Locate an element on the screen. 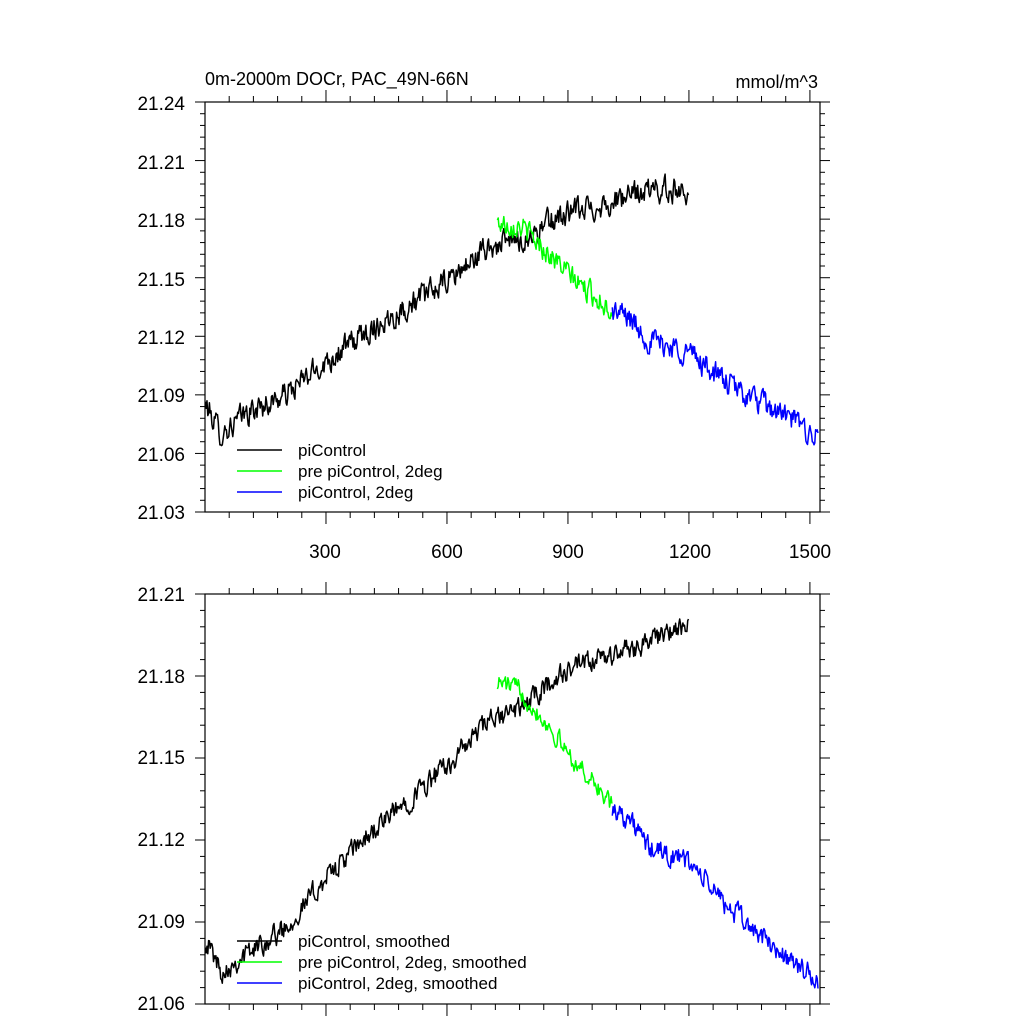  bottom-y-tick-label: 21.12 is located at coordinates (161, 840).